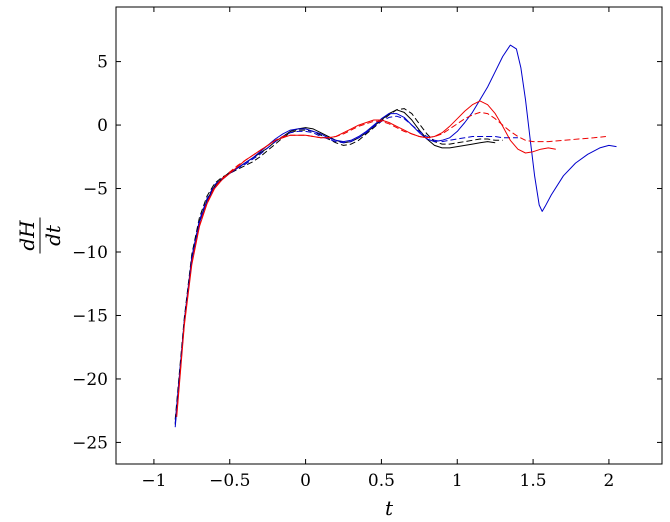  What do you see at coordinates (40, 235) in the screenshot?
I see `y-axis-label: dH dt` at bounding box center [40, 235].